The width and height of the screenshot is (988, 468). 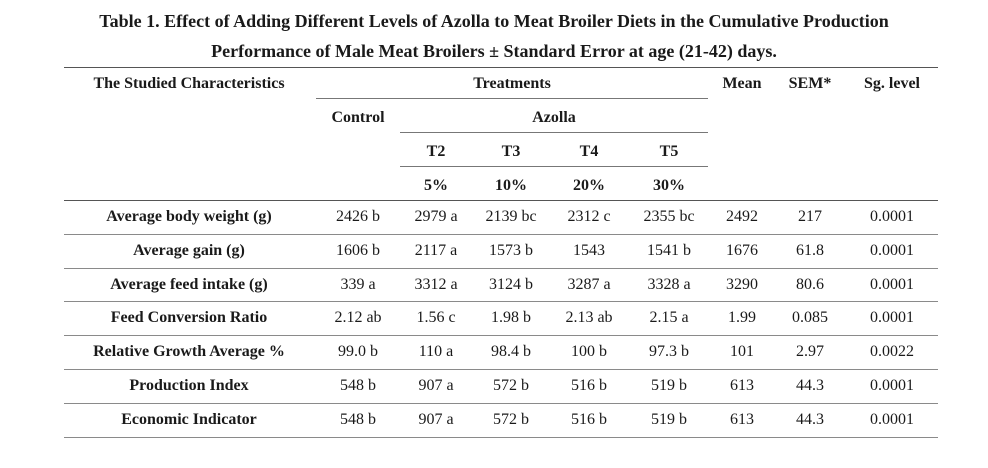 I want to click on header-sg-level: Sg. level, so click(x=892, y=83).